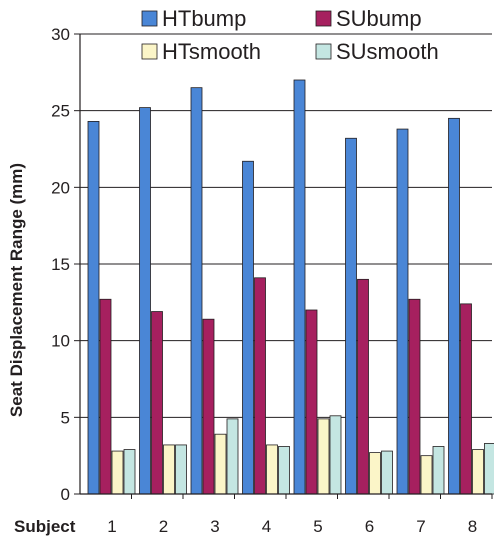 This screenshot has height=540, width=494. Describe the element at coordinates (45, 526) in the screenshot. I see `x-axis-title: Subject` at that location.